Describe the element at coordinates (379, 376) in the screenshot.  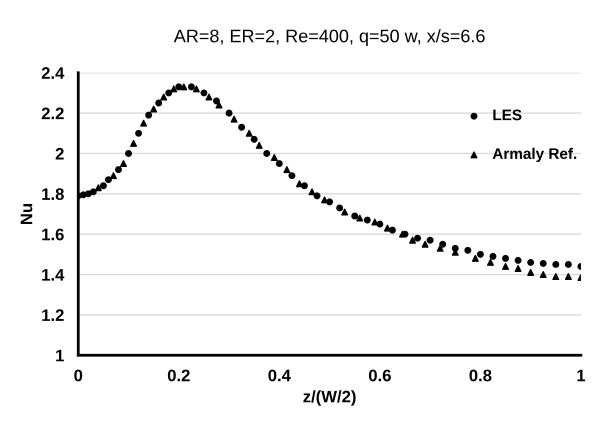
I see `x-tick-label: 0.6` at that location.